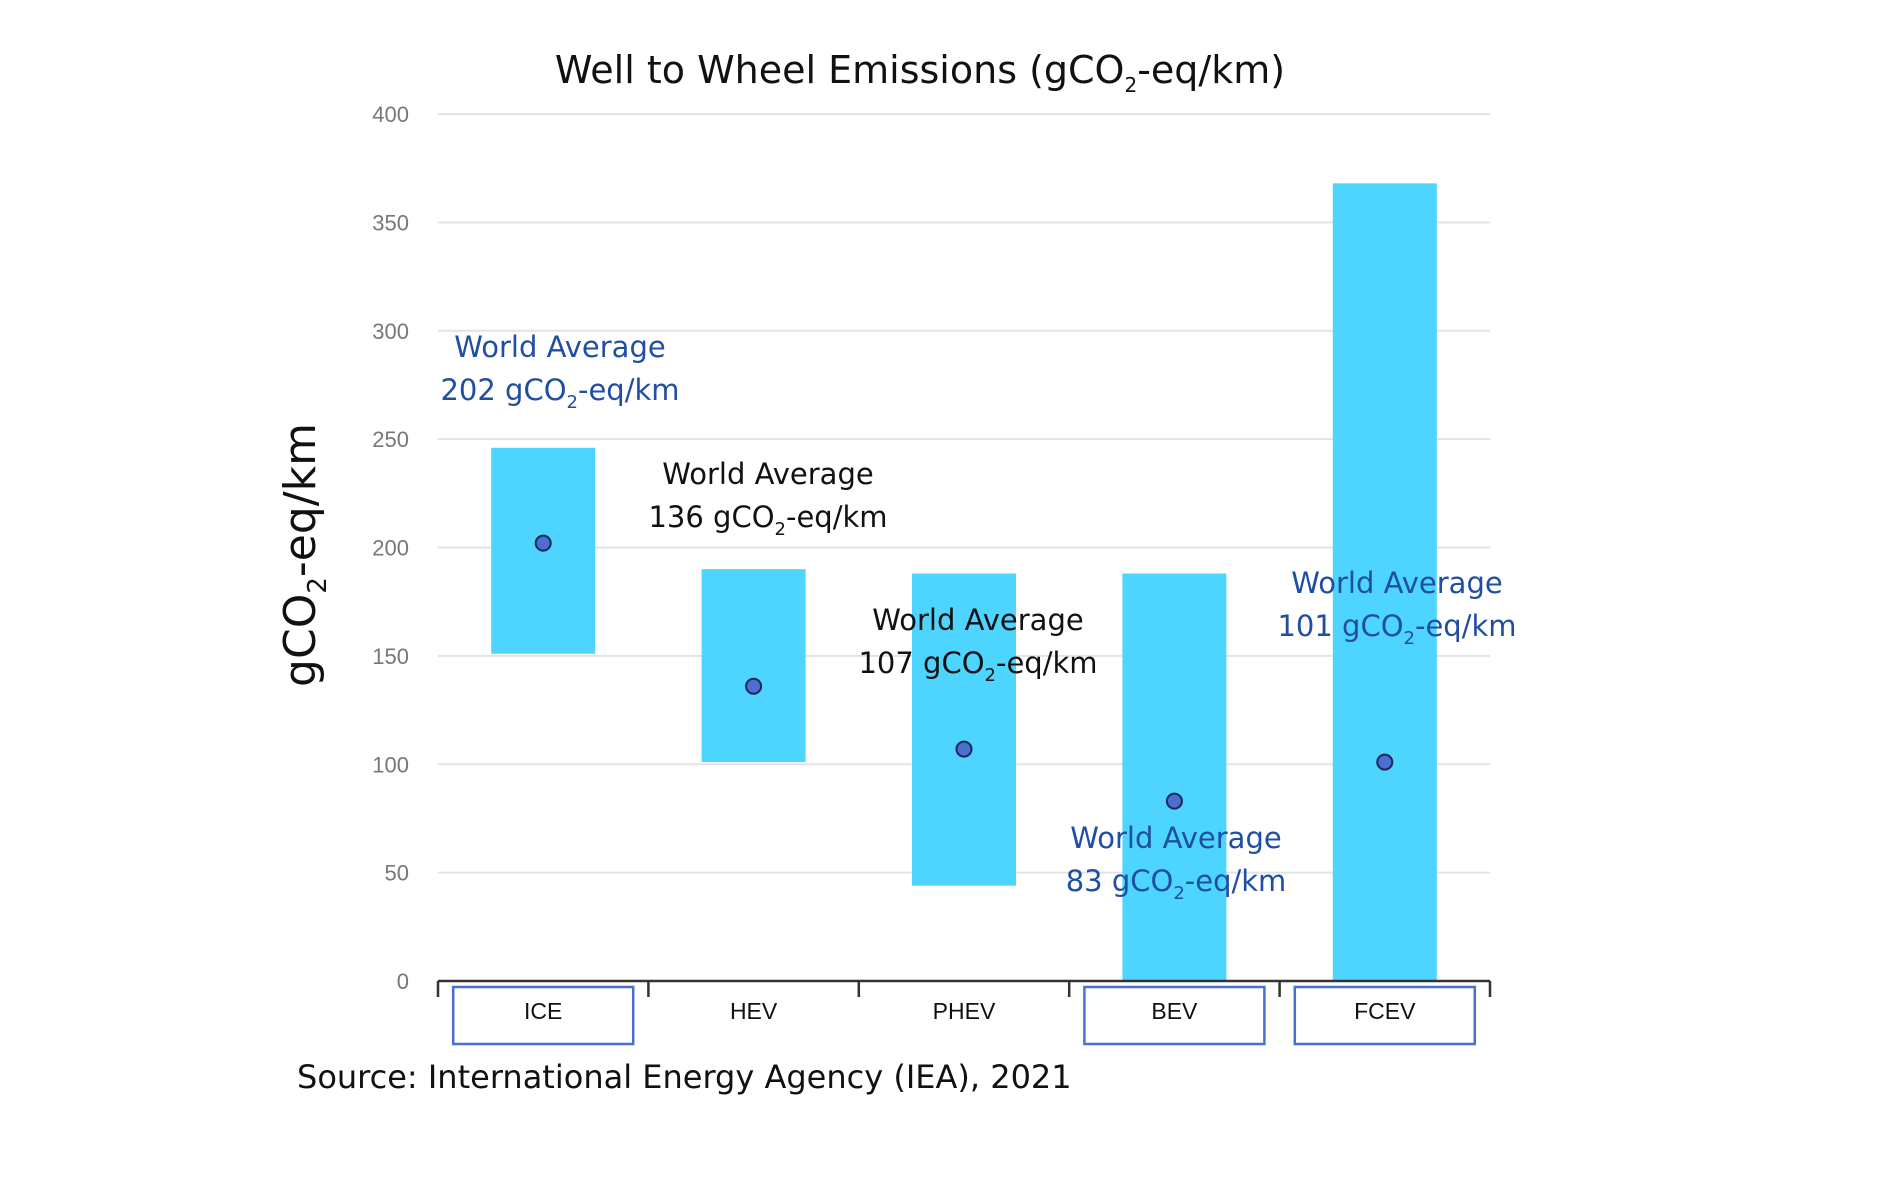 The height and width of the screenshot is (1181, 1890). I want to click on y-axis-label: gCO2-eq/km, so click(304, 555).